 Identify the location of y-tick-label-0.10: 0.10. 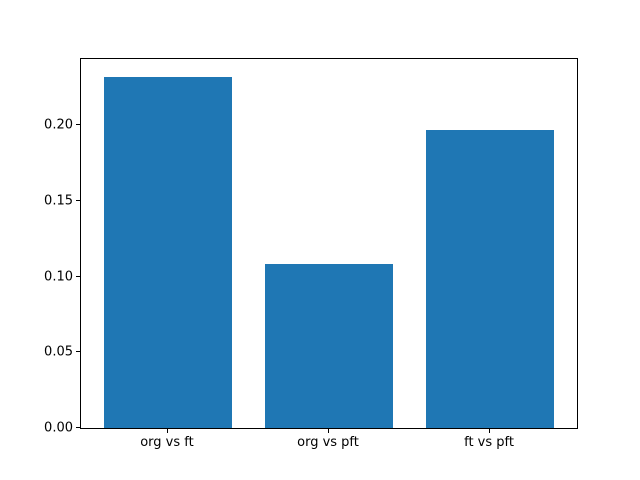
(58, 277).